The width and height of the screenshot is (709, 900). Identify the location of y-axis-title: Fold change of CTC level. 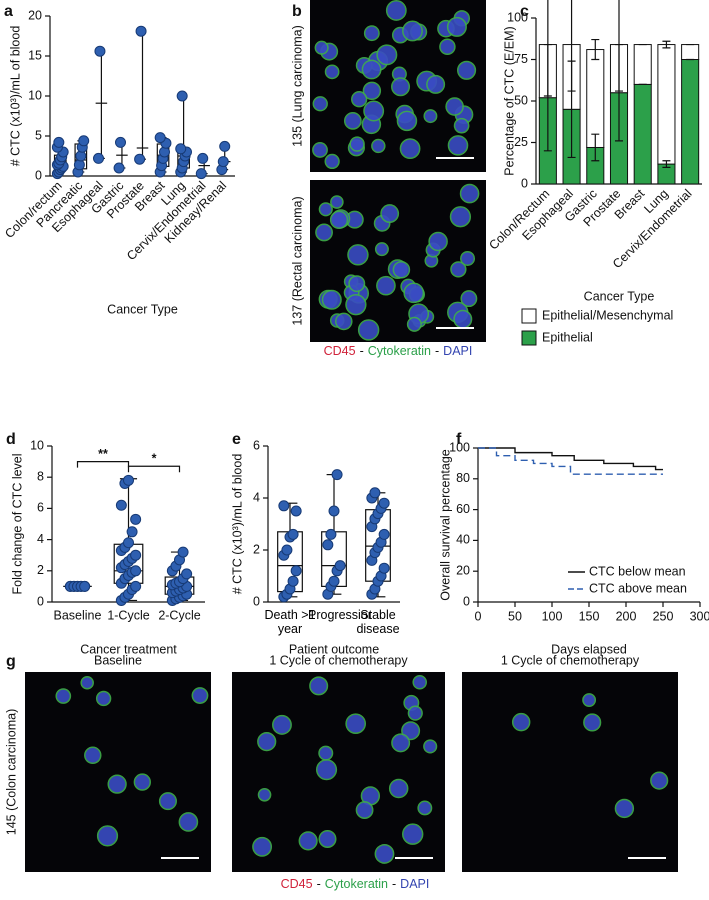
(17, 523).